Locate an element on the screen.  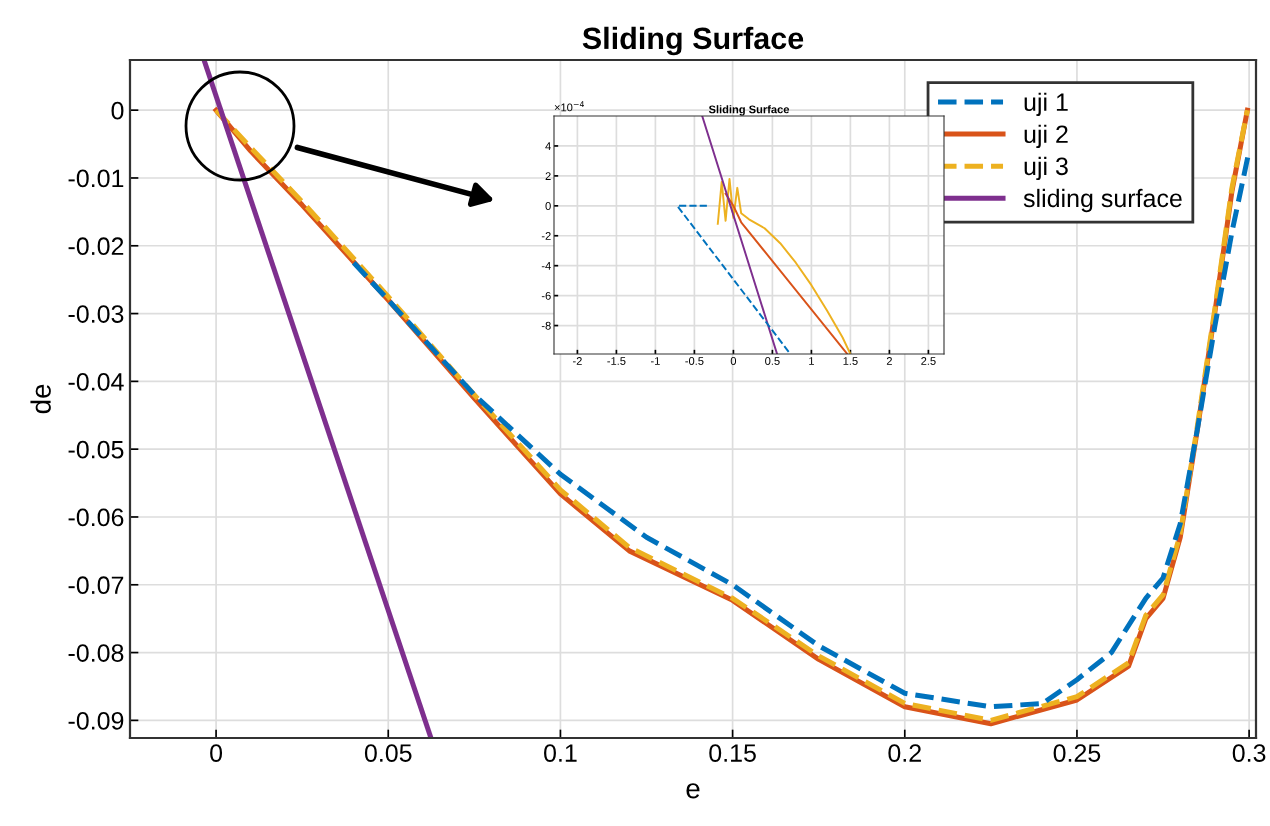
x-tick-label: 0.05 is located at coordinates (388, 753).